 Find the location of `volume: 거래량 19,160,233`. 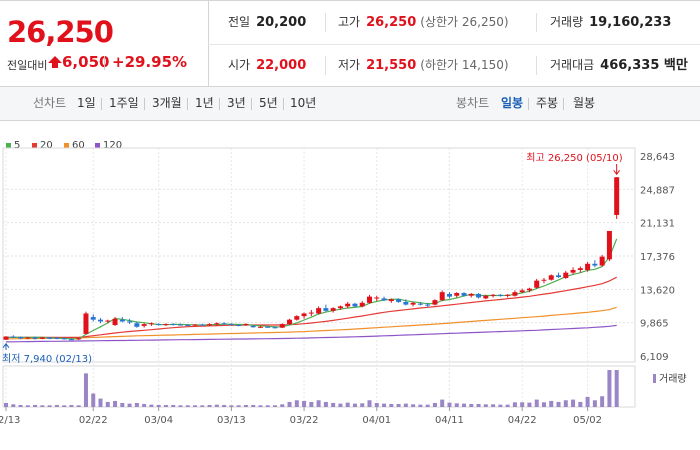

volume: 거래량 19,160,233 is located at coordinates (611, 22).